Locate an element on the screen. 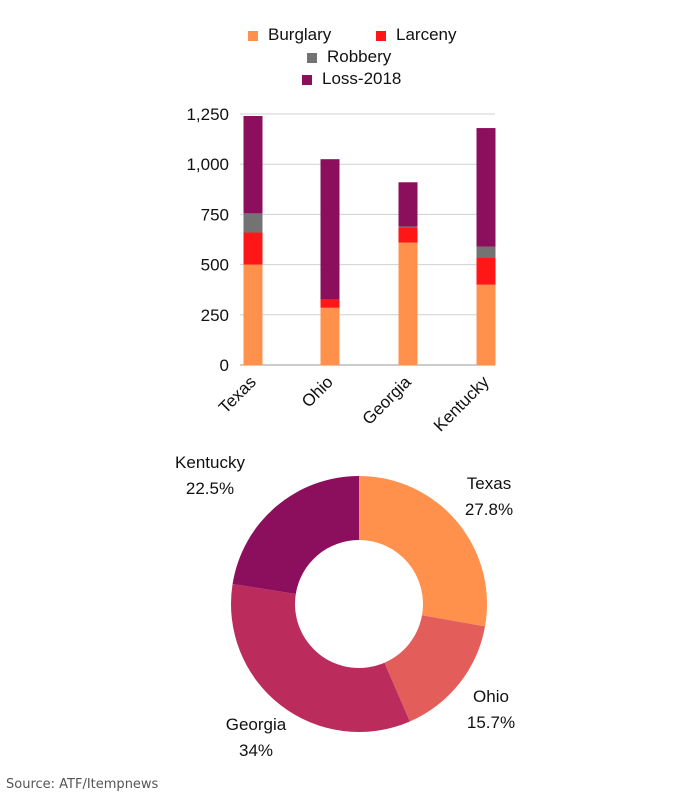  y-axis: 0 250 500 750 1,000 1,250 is located at coordinates (207, 240).